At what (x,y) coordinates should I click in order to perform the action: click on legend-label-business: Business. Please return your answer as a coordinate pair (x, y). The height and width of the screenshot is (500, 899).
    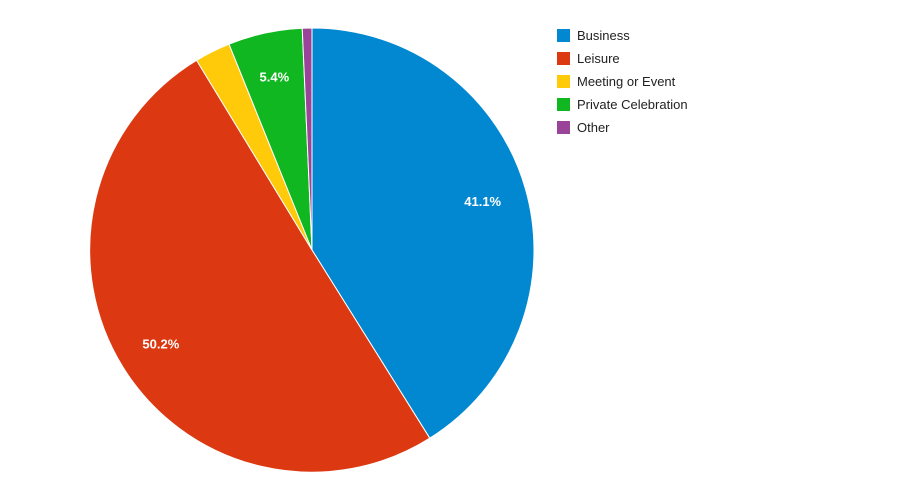
    Looking at the image, I should click on (603, 35).